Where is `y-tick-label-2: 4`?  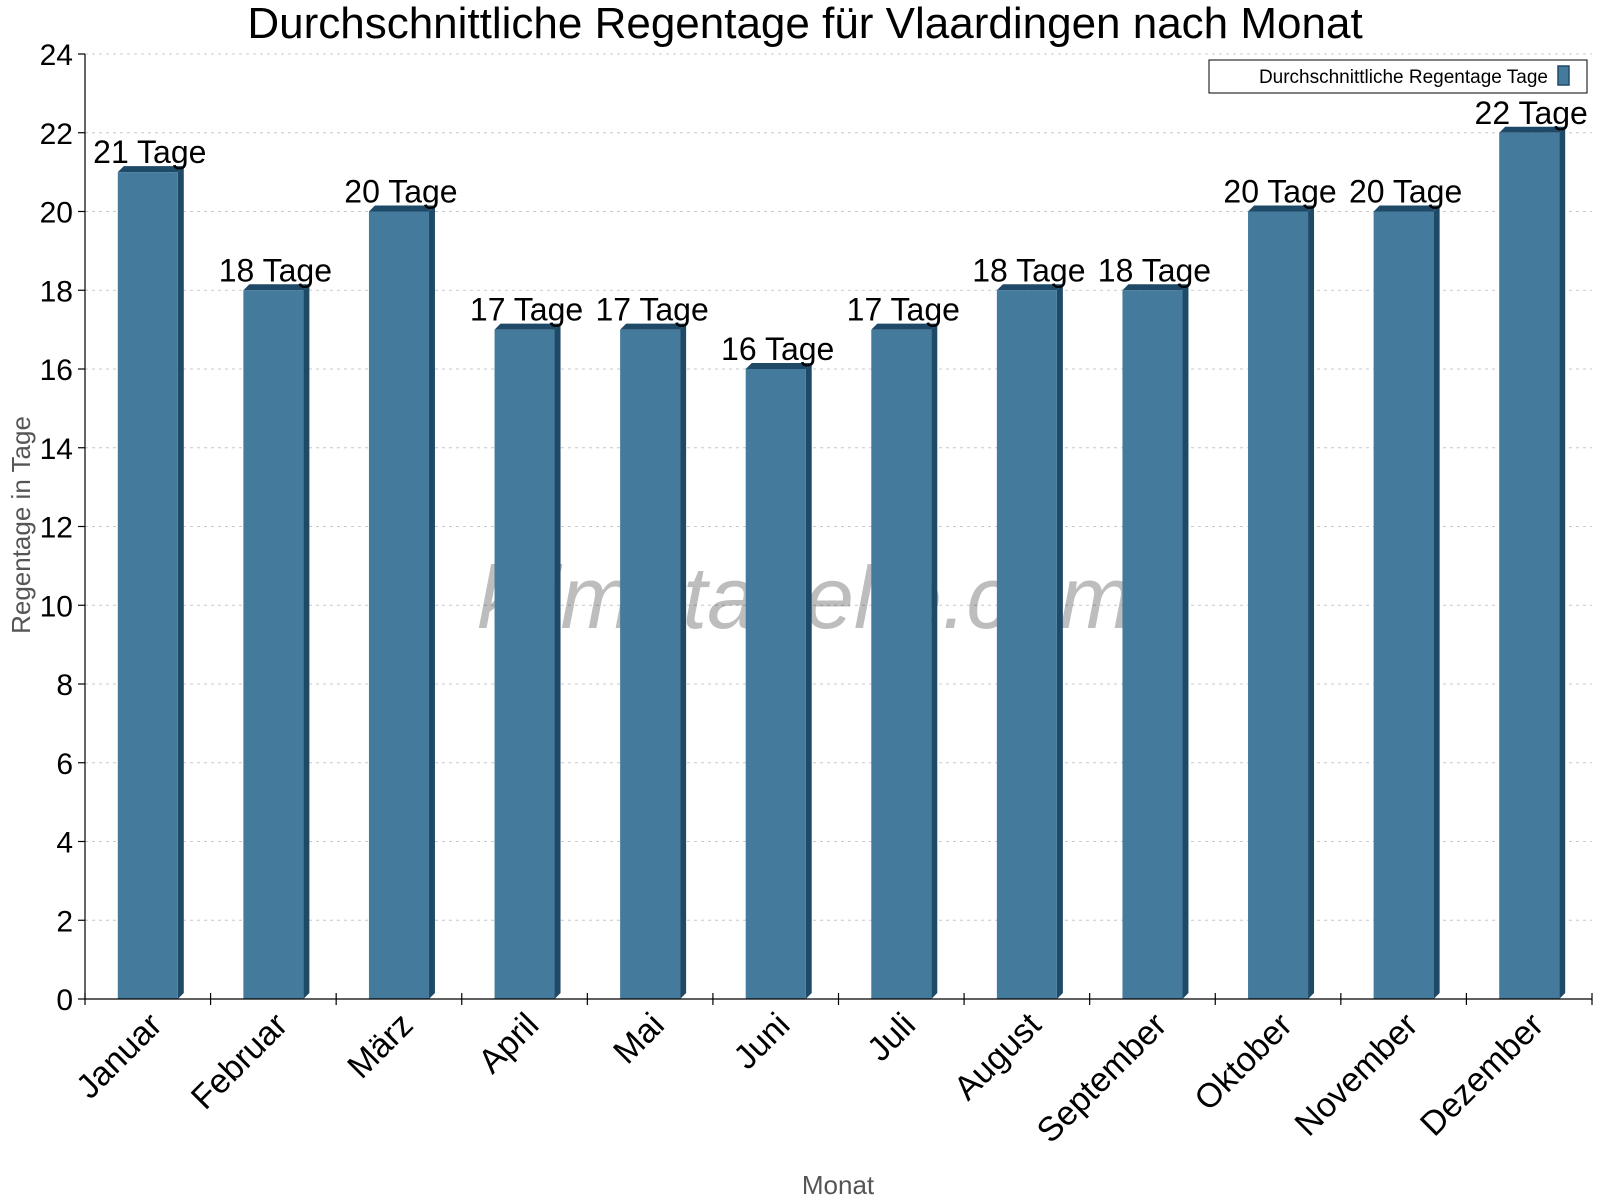 y-tick-label-2: 4 is located at coordinates (64, 843).